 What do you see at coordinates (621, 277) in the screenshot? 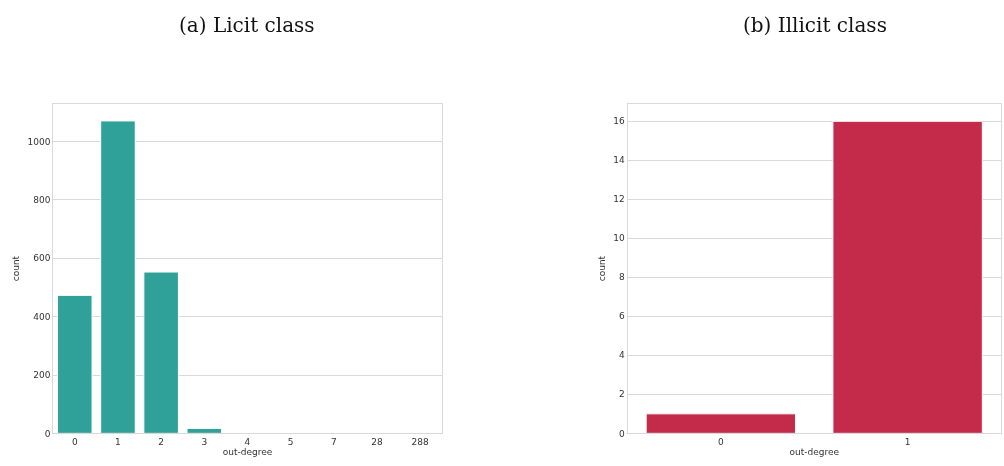
I see `y-tick-label: 8` at bounding box center [621, 277].